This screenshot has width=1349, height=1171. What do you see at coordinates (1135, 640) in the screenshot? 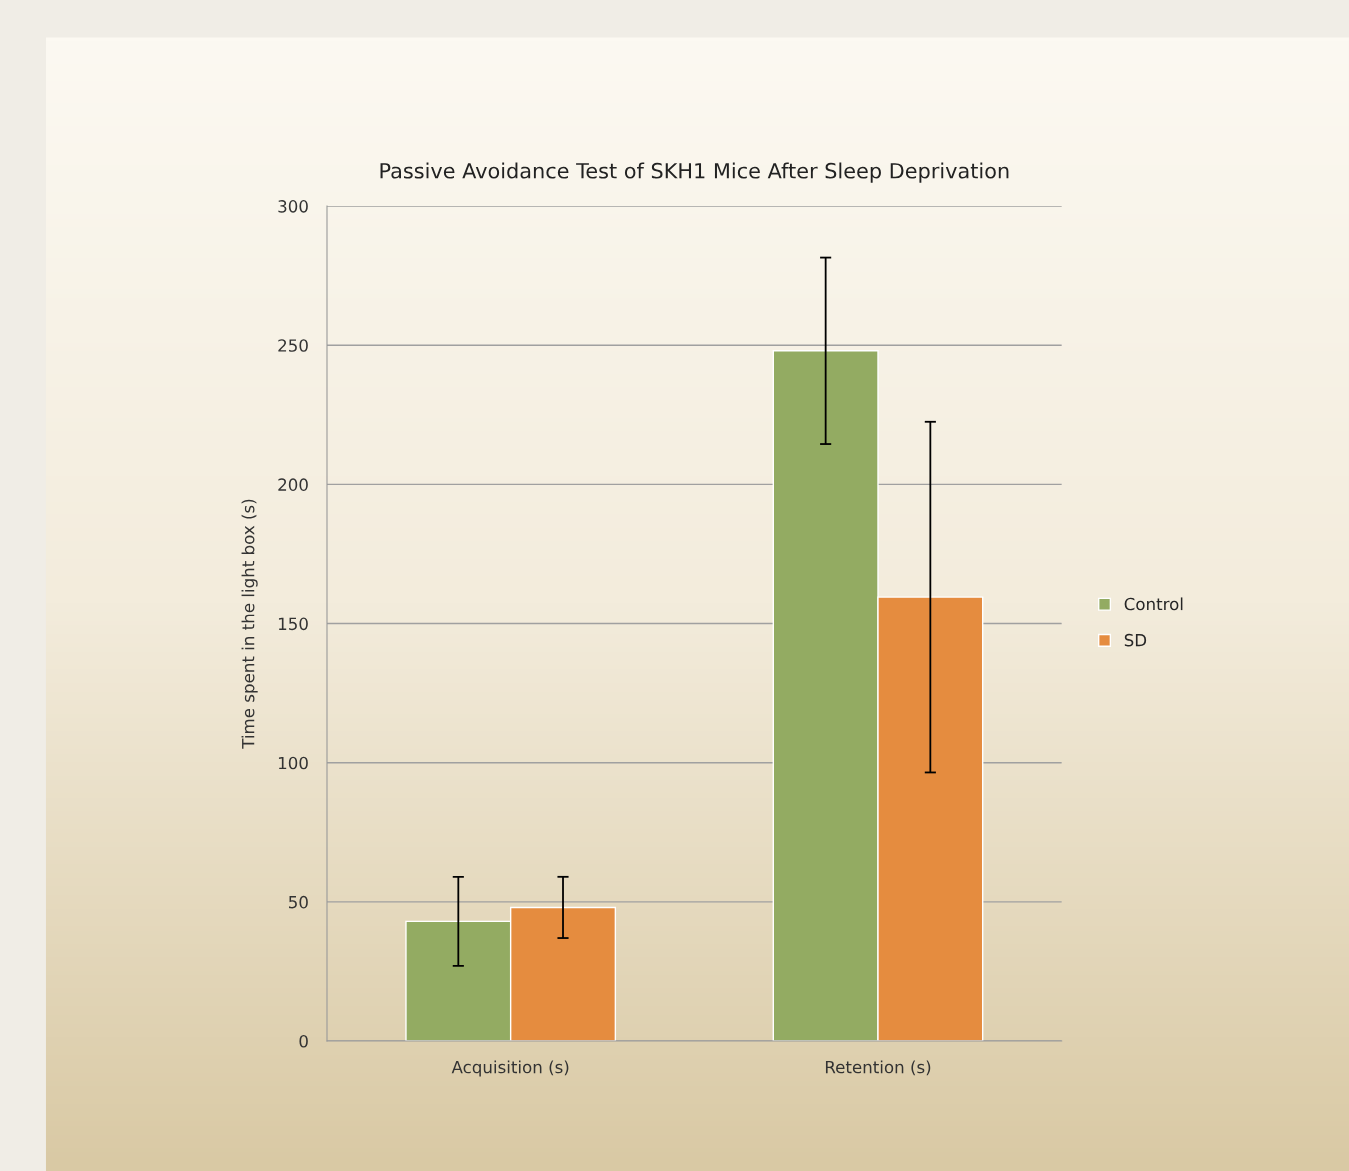
I see `legend-label: SD` at bounding box center [1135, 640].